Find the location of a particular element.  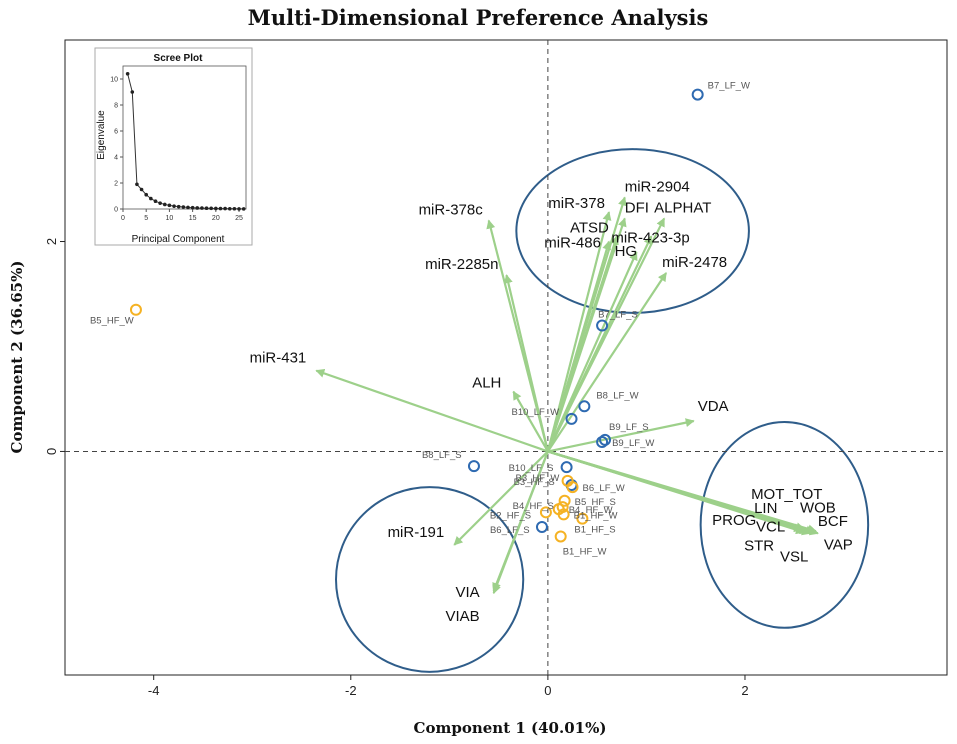

observation-label: B3_HF_S is located at coordinates (534, 482).